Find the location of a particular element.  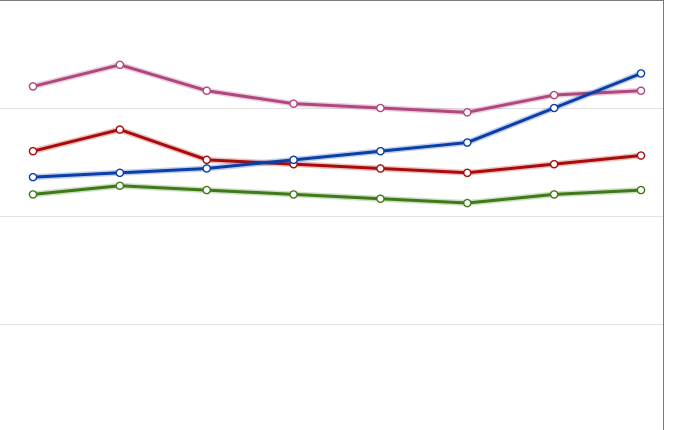

series-4-line is located at coordinates (337, 194).